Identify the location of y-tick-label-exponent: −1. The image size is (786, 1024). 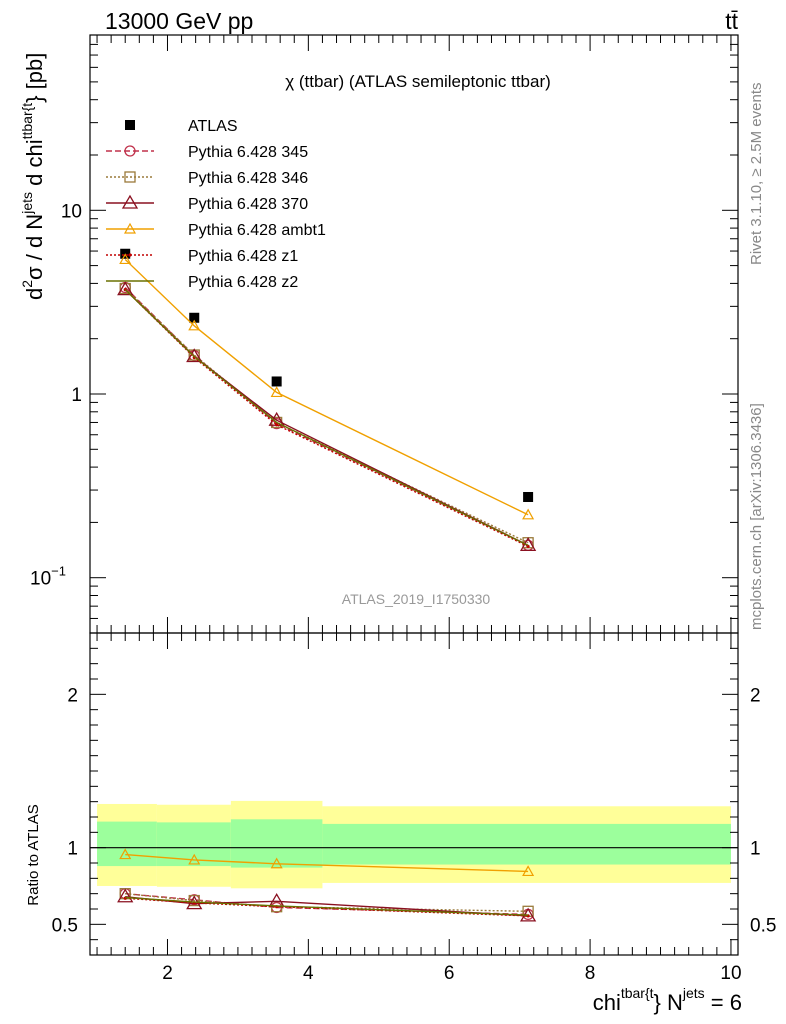
(58, 571).